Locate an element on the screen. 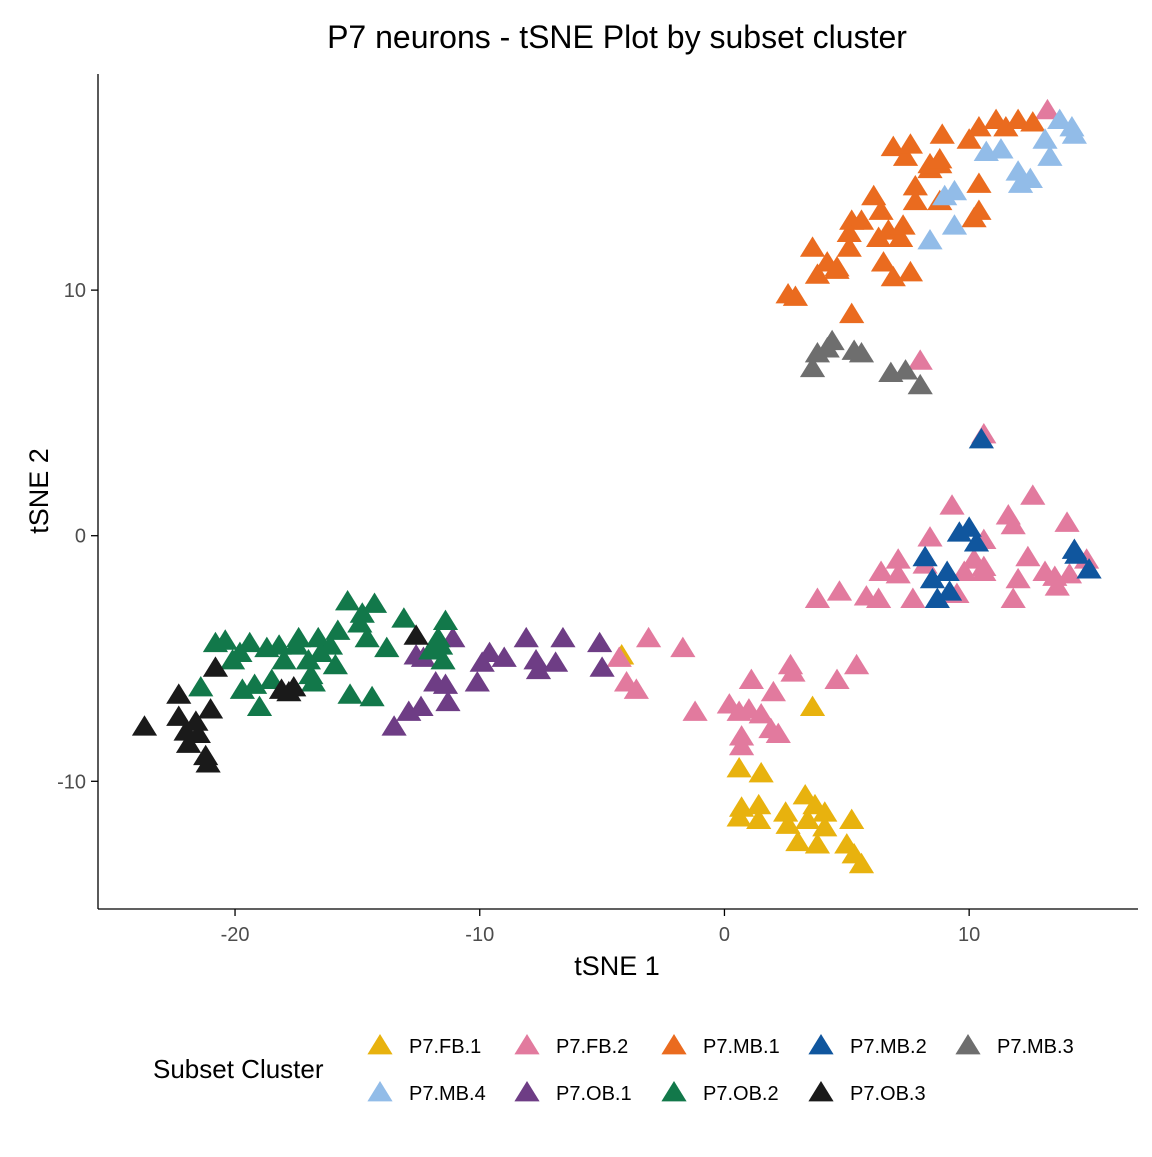 This screenshot has height=1157, width=1152. y-axis-label: tSNE 2 is located at coordinates (39, 491).